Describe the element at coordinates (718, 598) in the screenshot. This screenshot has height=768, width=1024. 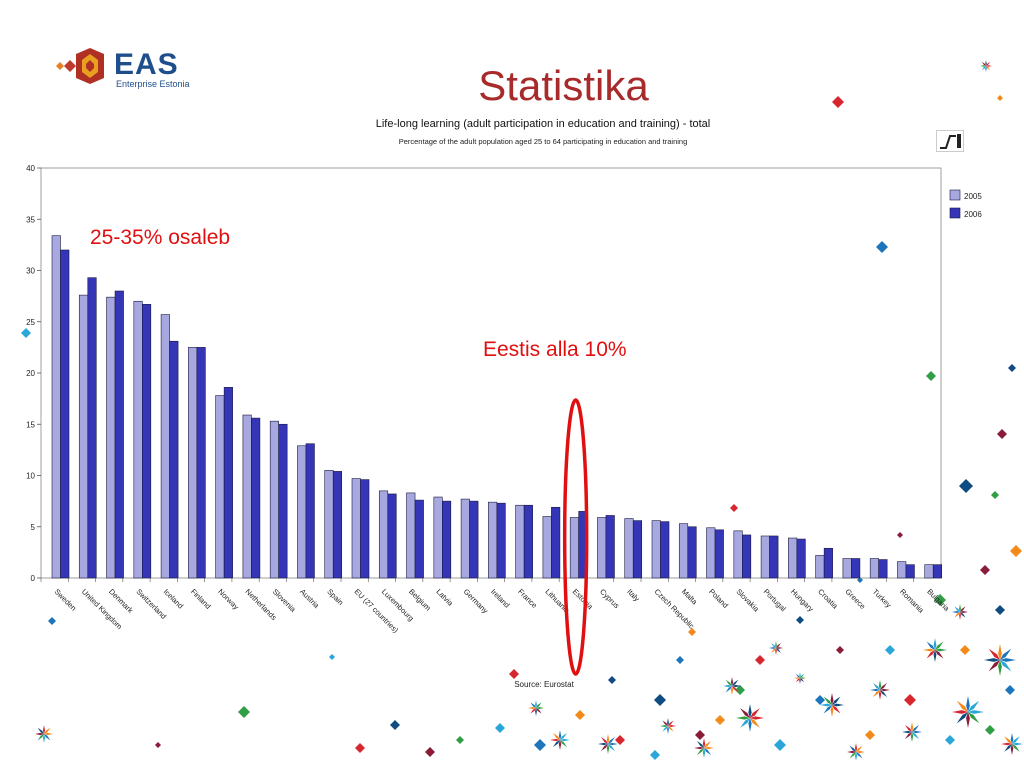
I see `x-tick-label: Poland` at that location.